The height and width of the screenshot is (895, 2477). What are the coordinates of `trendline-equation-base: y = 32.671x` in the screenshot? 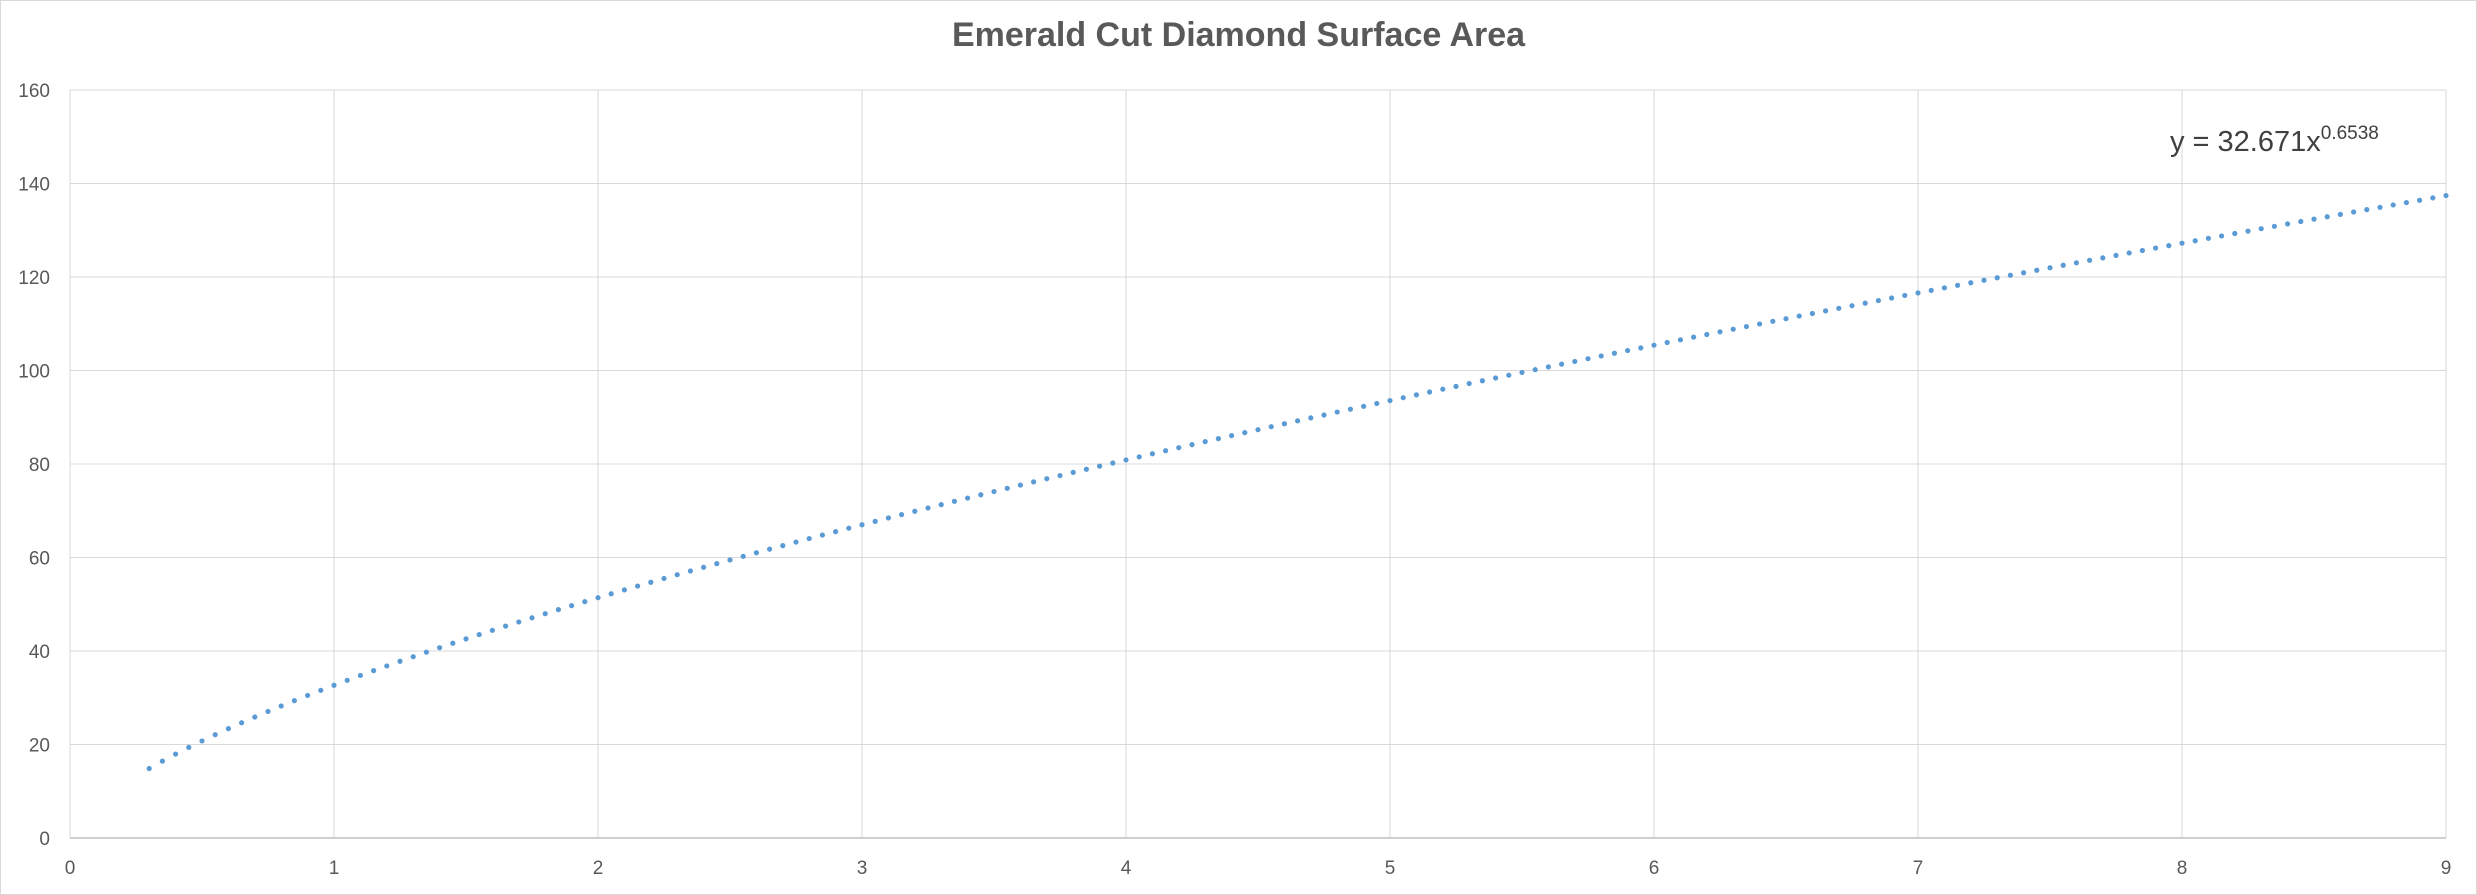 It's located at (2245, 142).